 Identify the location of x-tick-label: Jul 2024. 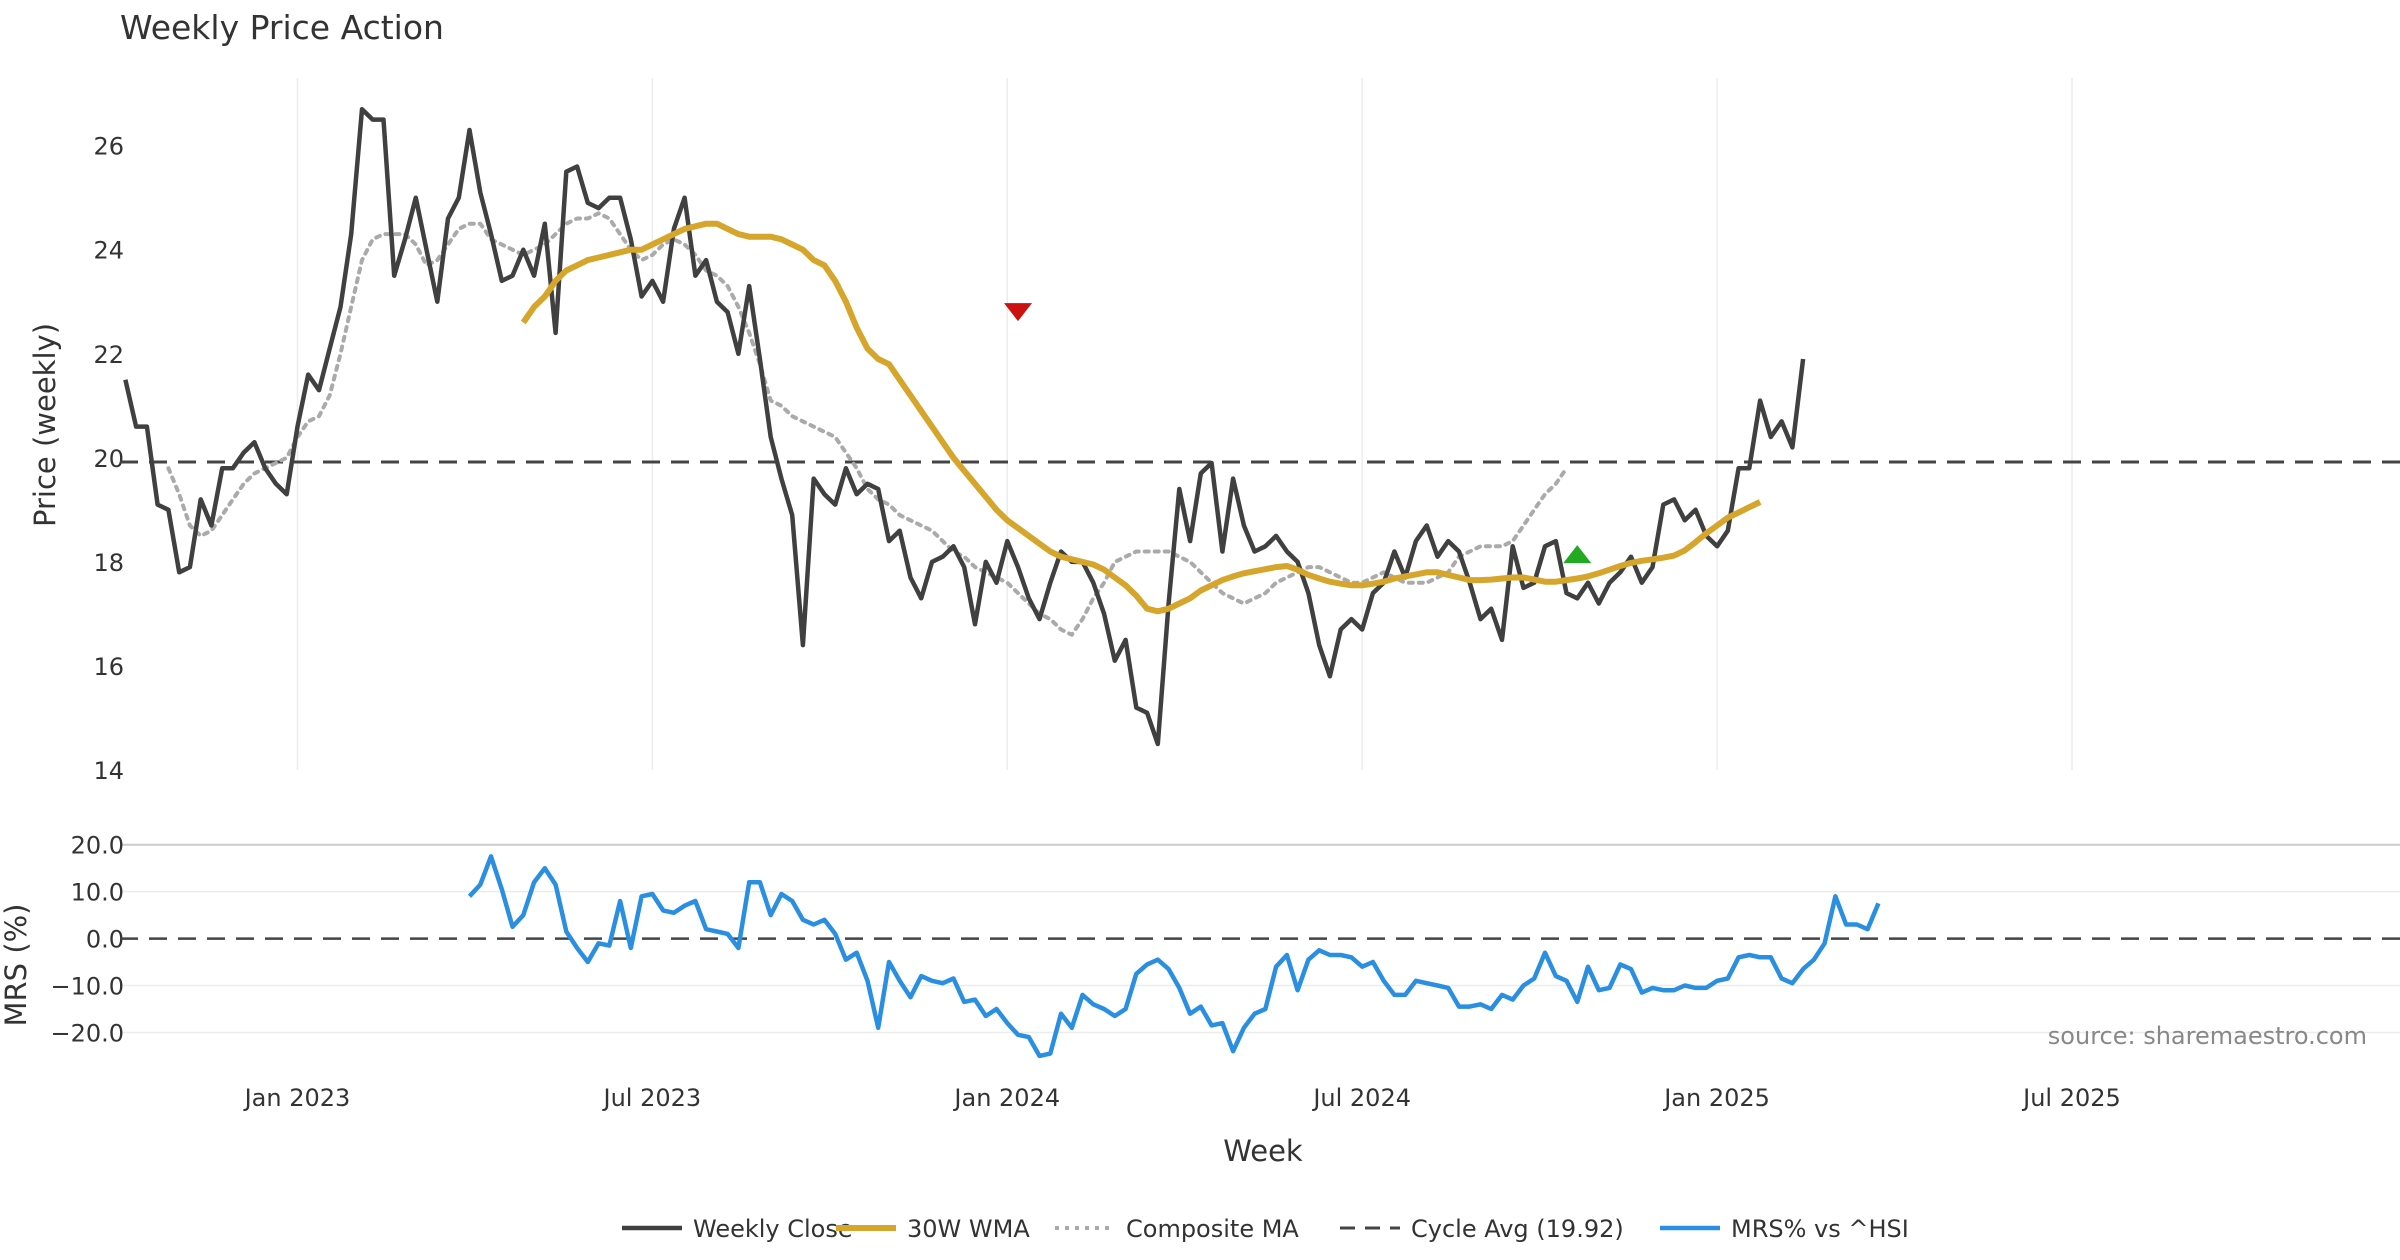
(1361, 1098).